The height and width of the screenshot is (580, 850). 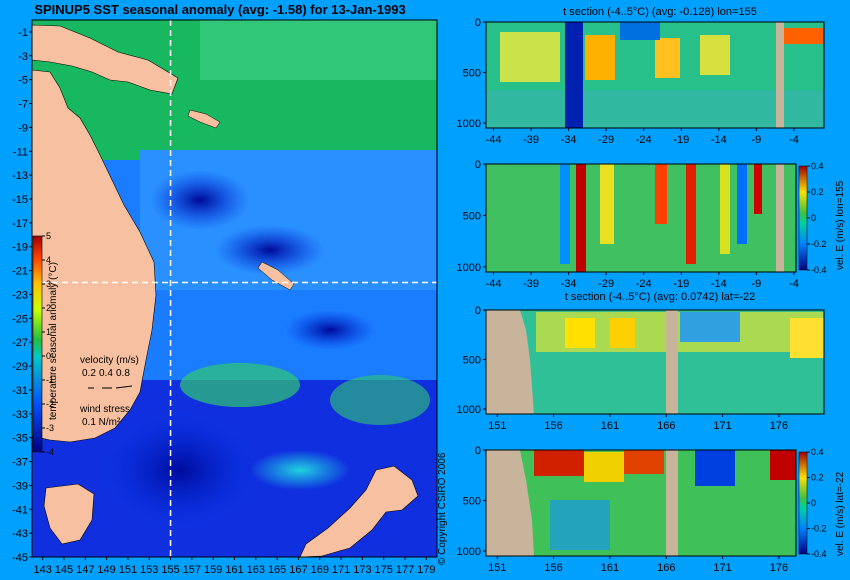 I want to click on map-y-tick-label: -9, so click(x=23, y=128).